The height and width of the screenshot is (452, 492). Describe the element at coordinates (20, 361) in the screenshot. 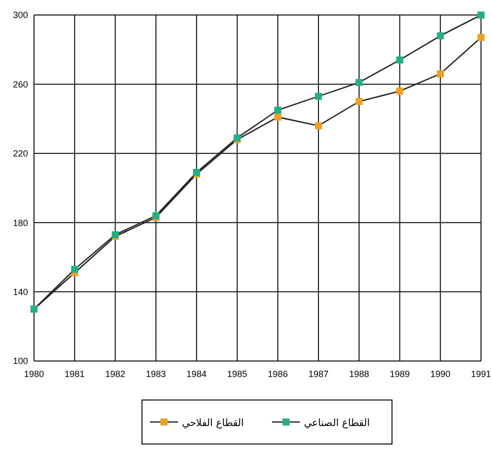

I see `y-tick-label: 100` at that location.